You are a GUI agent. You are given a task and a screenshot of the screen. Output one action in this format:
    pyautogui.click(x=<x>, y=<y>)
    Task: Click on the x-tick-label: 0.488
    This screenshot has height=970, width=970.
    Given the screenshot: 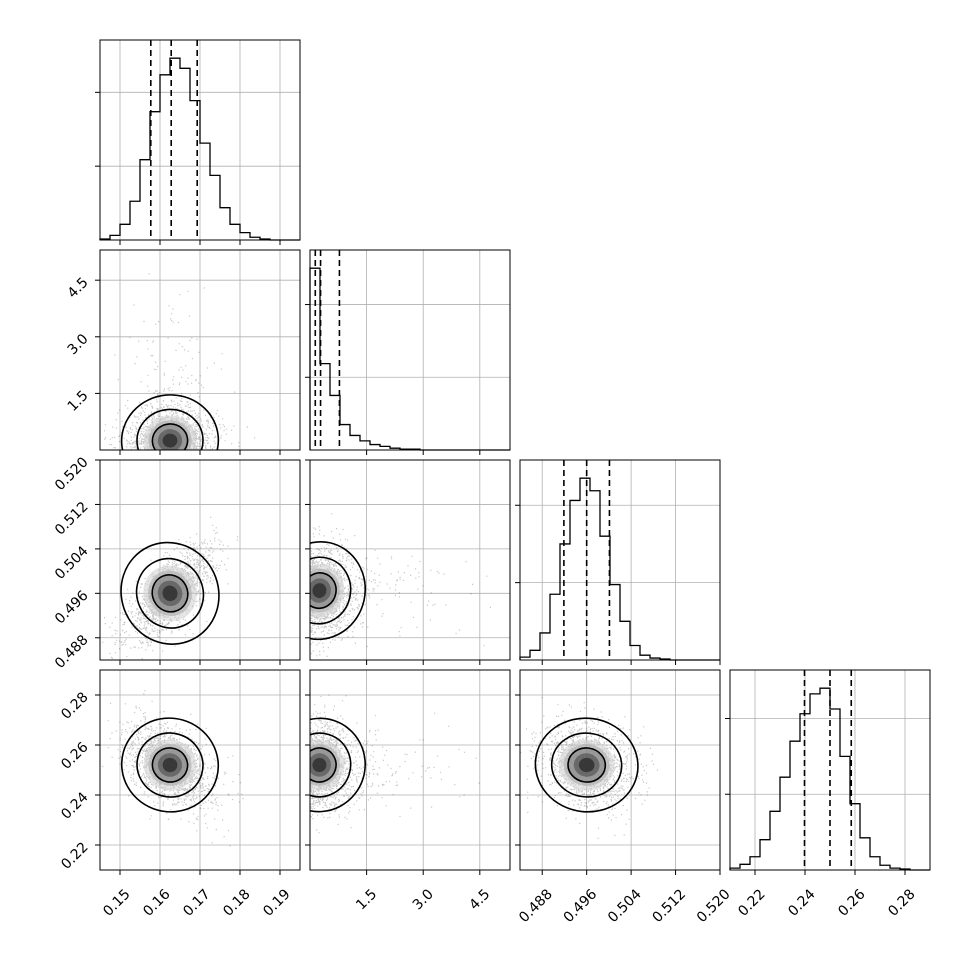 What is the action you would take?
    pyautogui.click(x=536, y=906)
    